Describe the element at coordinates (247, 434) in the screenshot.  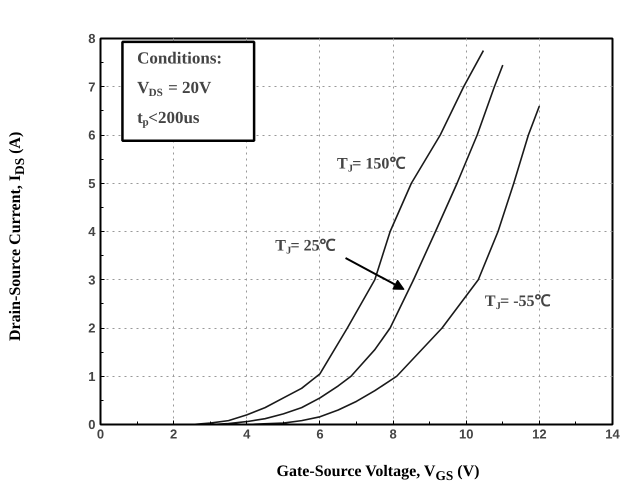
I see `x-tick-label: 4` at that location.